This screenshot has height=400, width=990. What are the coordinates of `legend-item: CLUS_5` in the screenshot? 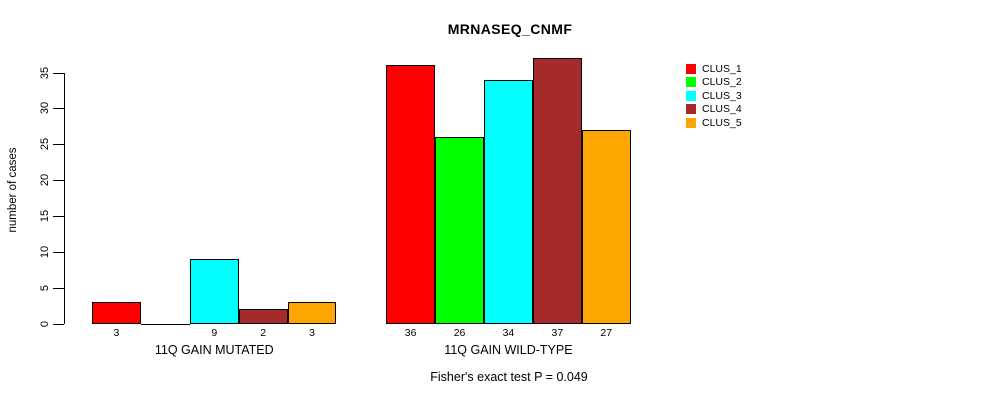 It's located at (714, 123).